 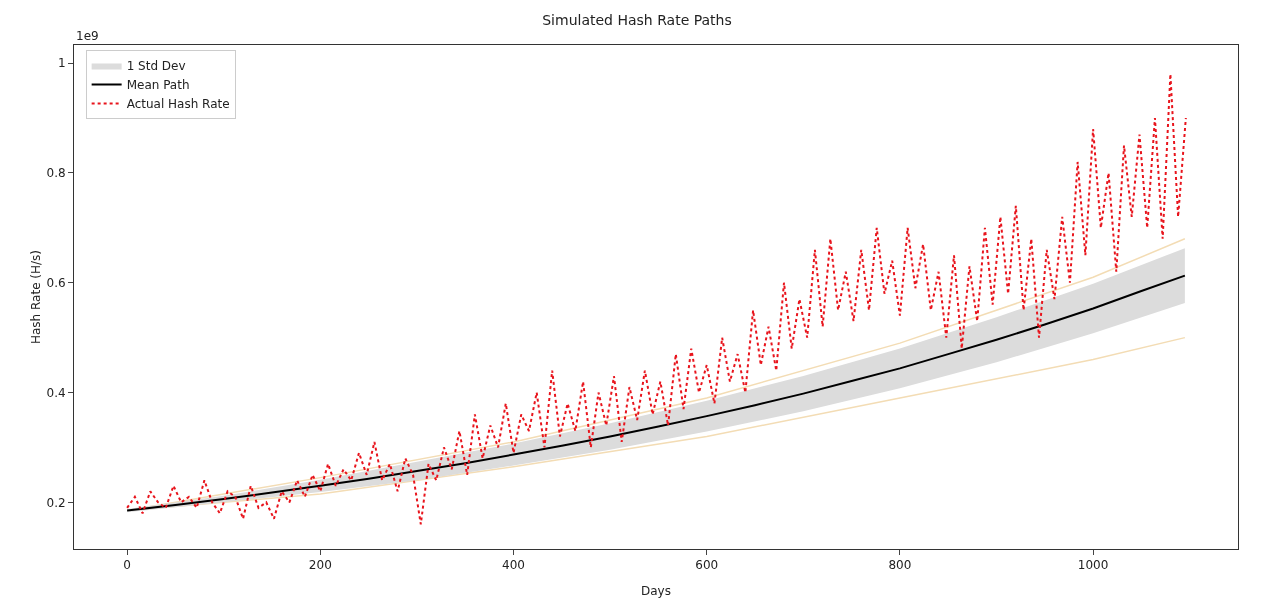 I want to click on y-tick-label: 0.6, so click(x=56, y=282).